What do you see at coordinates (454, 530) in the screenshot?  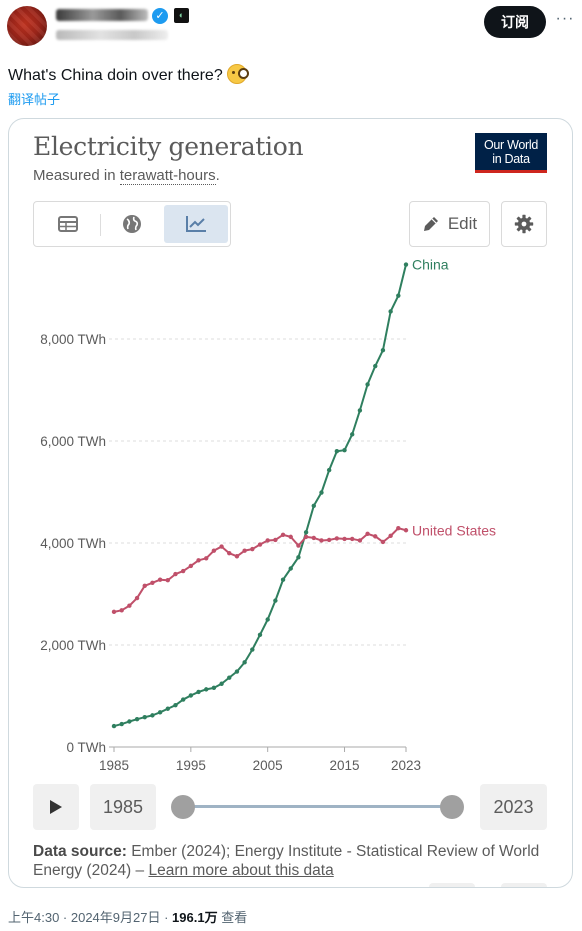 I see `series-label: United States` at bounding box center [454, 530].